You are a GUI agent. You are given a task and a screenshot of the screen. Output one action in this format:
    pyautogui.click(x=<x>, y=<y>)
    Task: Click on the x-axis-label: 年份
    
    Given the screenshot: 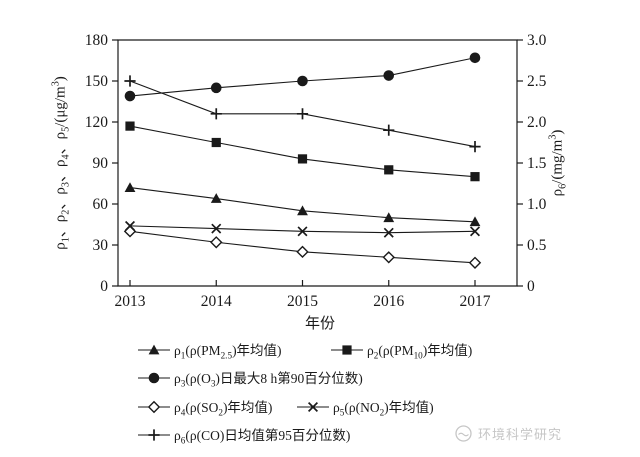 What is the action you would take?
    pyautogui.click(x=320, y=324)
    